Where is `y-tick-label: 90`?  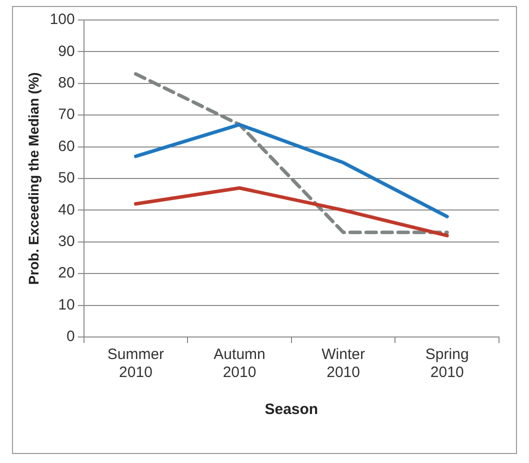
y-tick-label: 90 is located at coordinates (66, 51).